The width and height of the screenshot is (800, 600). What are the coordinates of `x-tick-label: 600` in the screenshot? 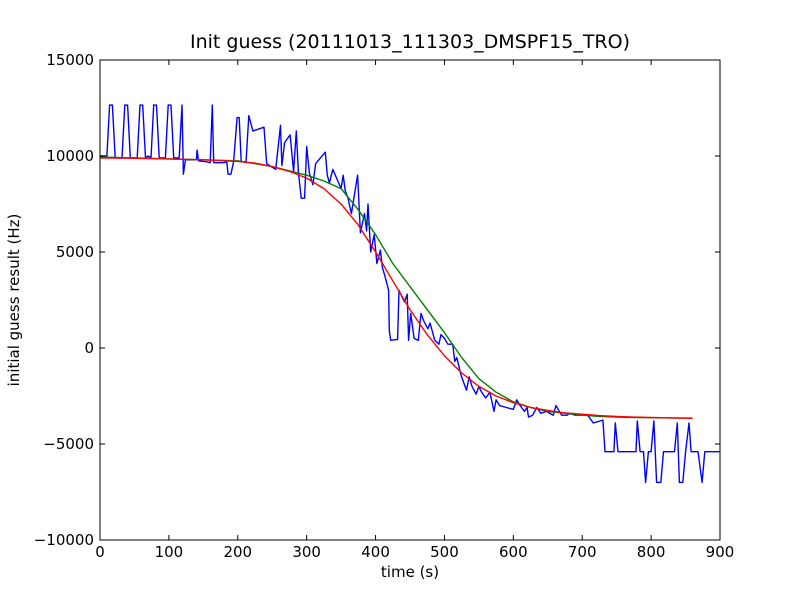 It's located at (513, 552).